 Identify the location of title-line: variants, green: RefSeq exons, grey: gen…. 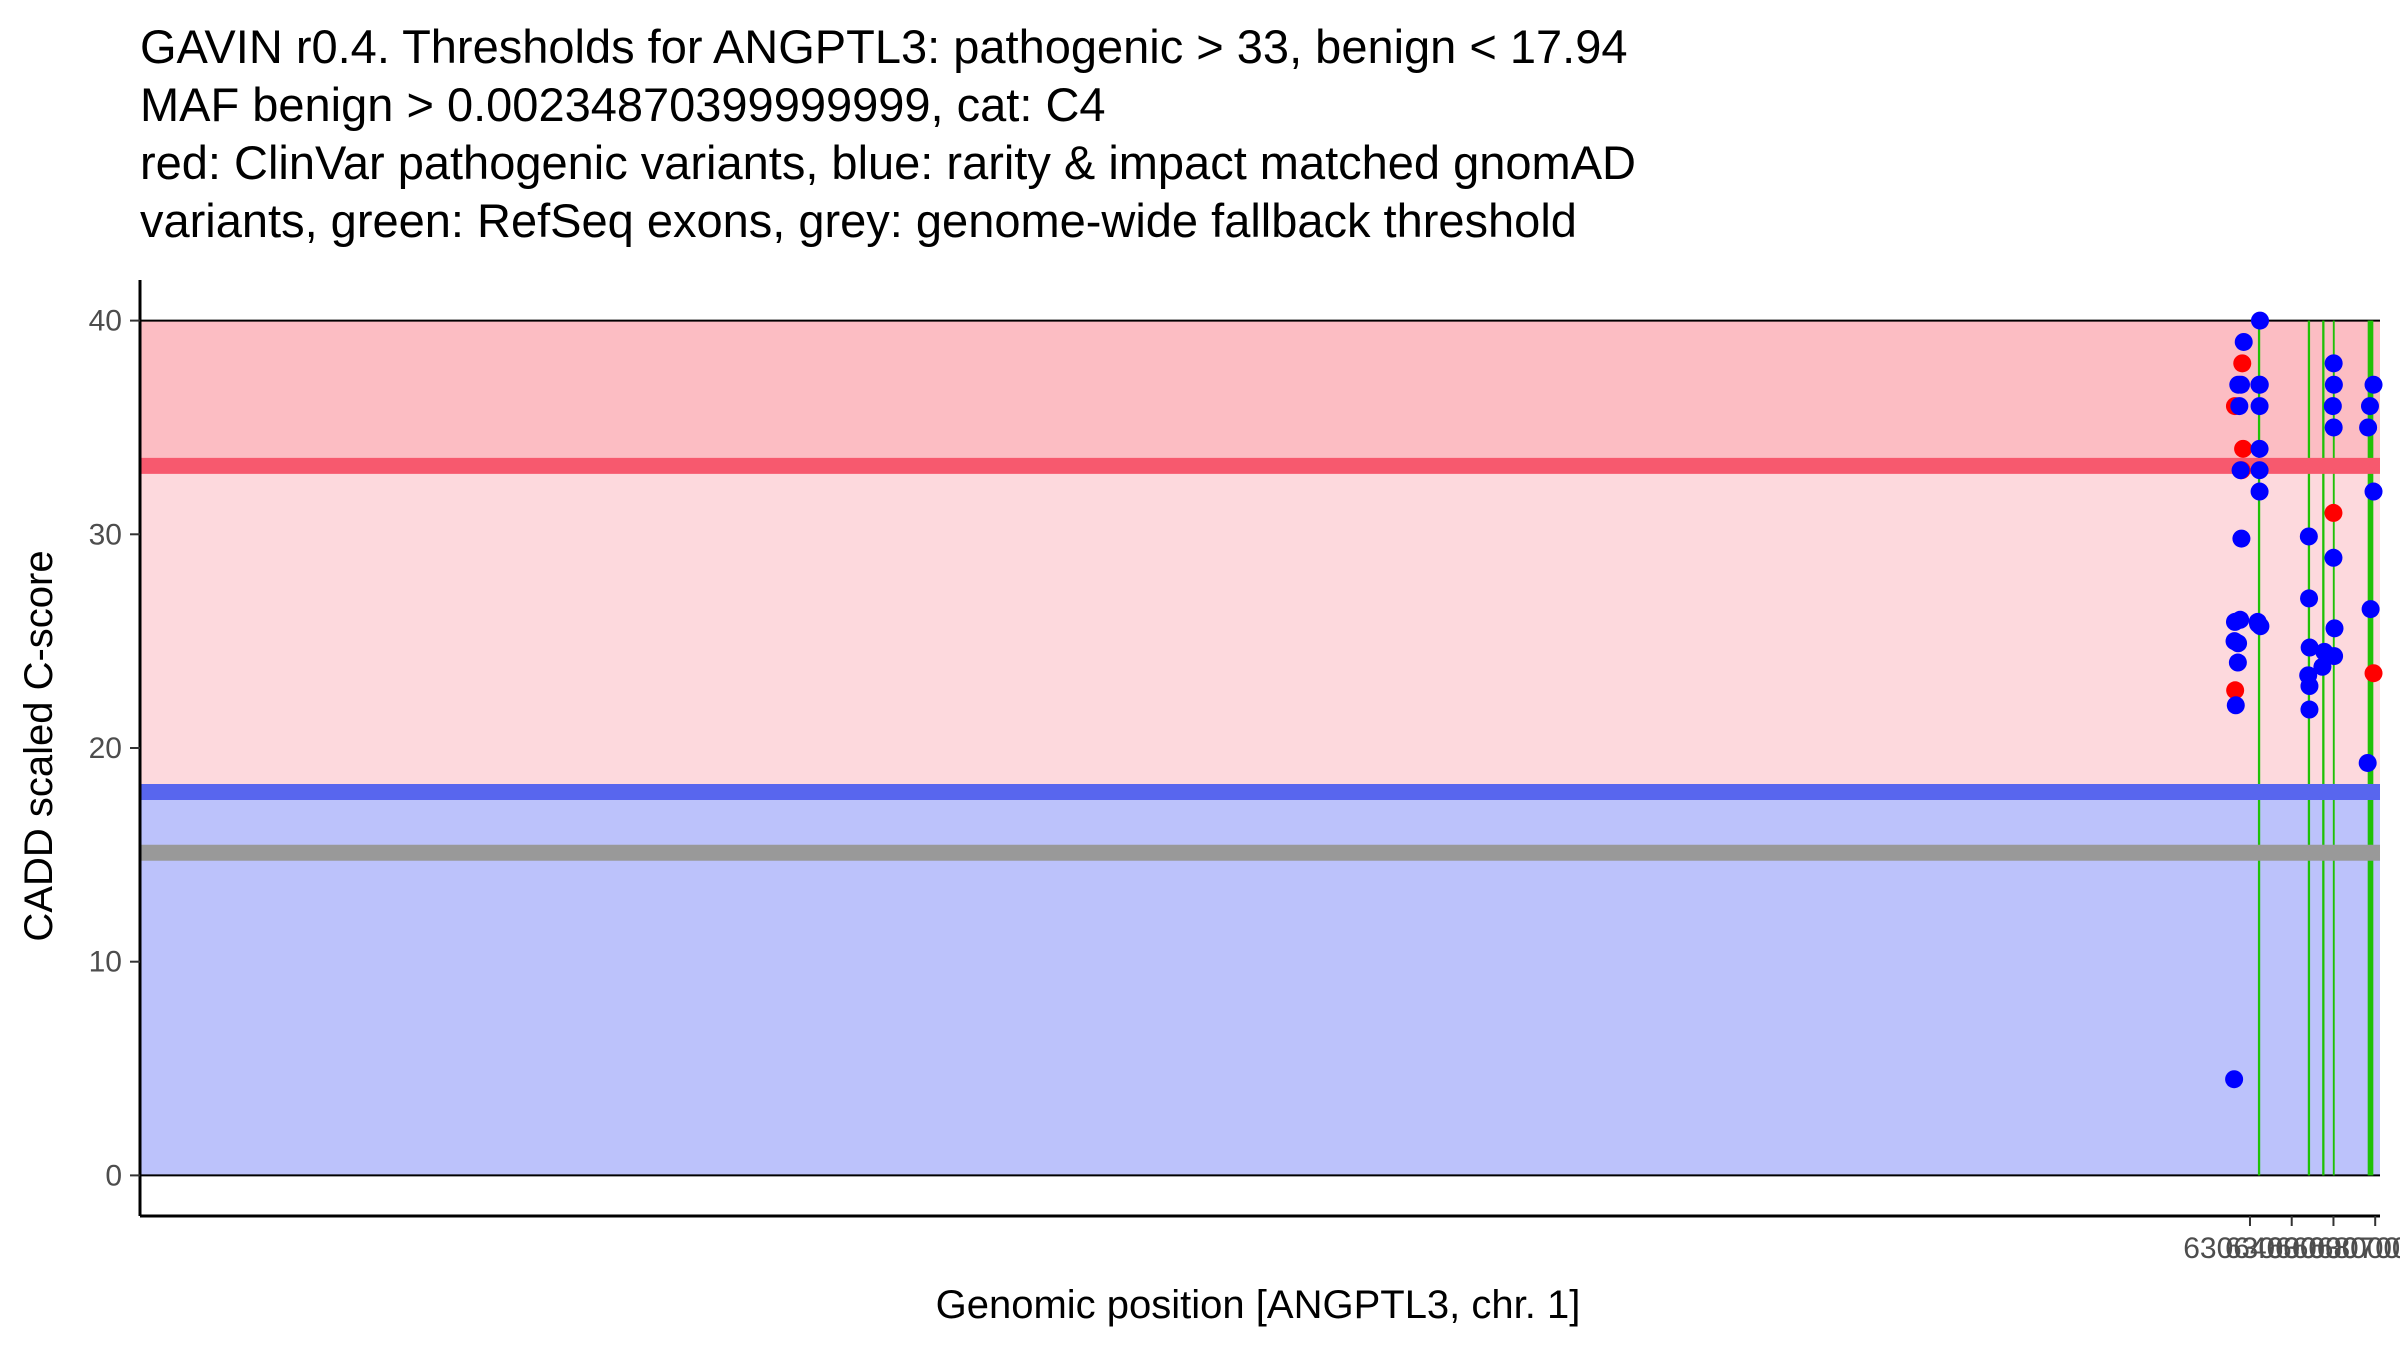
(858, 220).